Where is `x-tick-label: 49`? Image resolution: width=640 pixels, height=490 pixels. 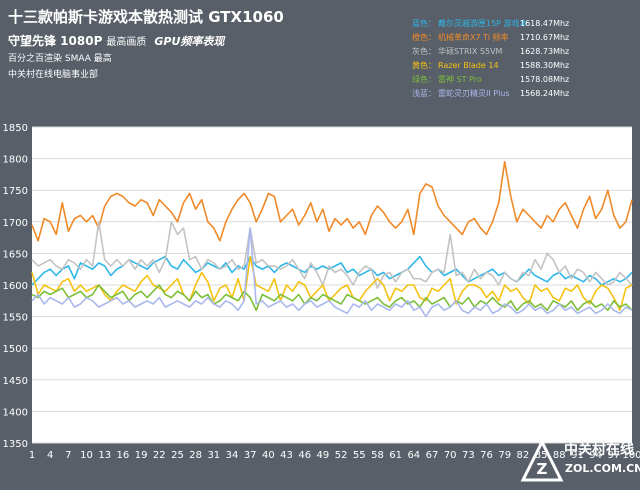
x-tick-label: 49 is located at coordinates (323, 455).